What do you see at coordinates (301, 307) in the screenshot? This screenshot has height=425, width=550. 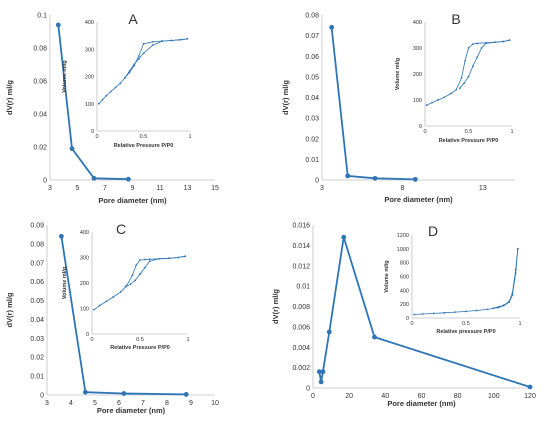 I see `y-tick-label: 0.008` at bounding box center [301, 307].